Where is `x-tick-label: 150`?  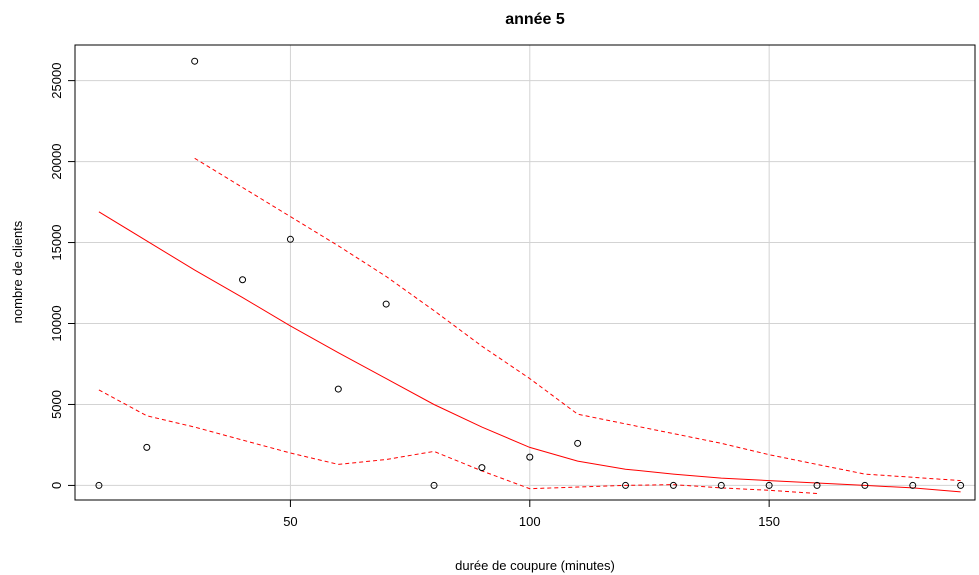 x-tick-label: 150 is located at coordinates (769, 521).